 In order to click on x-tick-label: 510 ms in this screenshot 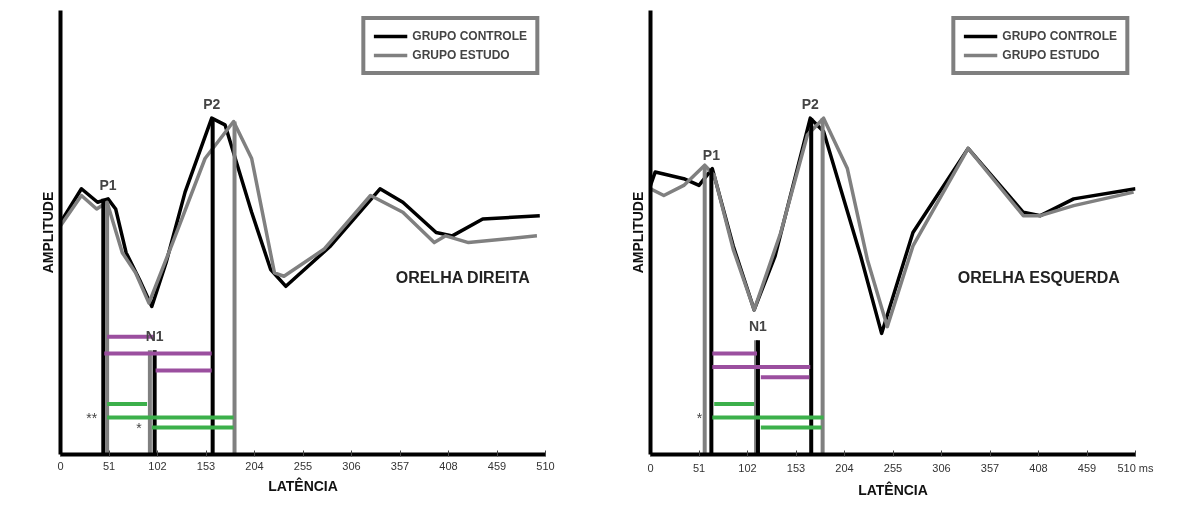, I will do `click(1136, 467)`.